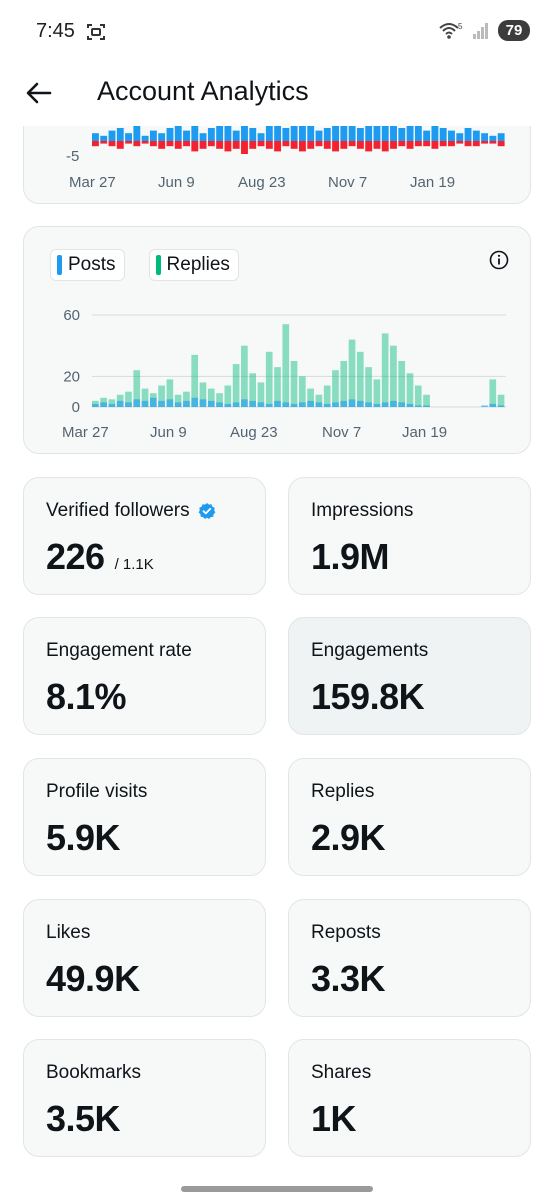 The height and width of the screenshot is (1200, 554). What do you see at coordinates (144, 958) in the screenshot?
I see `stat-card-likes: Likes 49.9K` at bounding box center [144, 958].